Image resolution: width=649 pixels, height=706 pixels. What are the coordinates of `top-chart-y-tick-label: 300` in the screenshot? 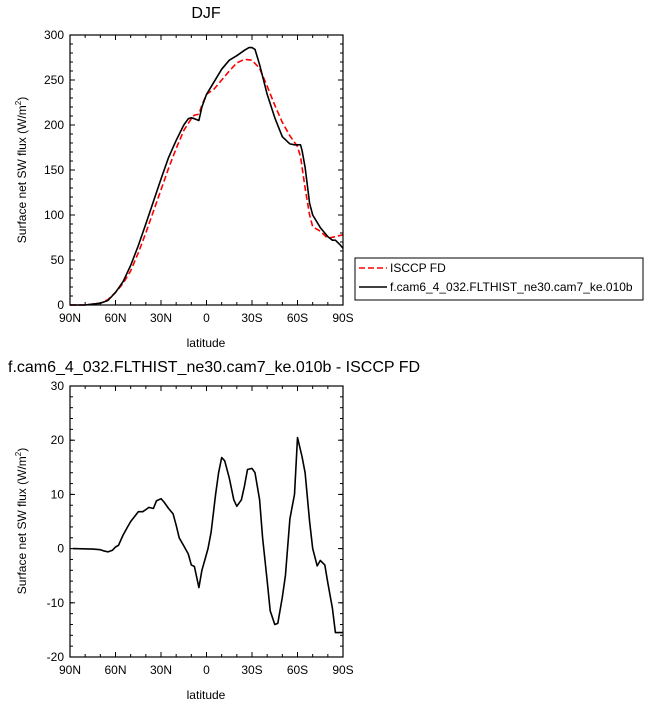 It's located at (54, 35).